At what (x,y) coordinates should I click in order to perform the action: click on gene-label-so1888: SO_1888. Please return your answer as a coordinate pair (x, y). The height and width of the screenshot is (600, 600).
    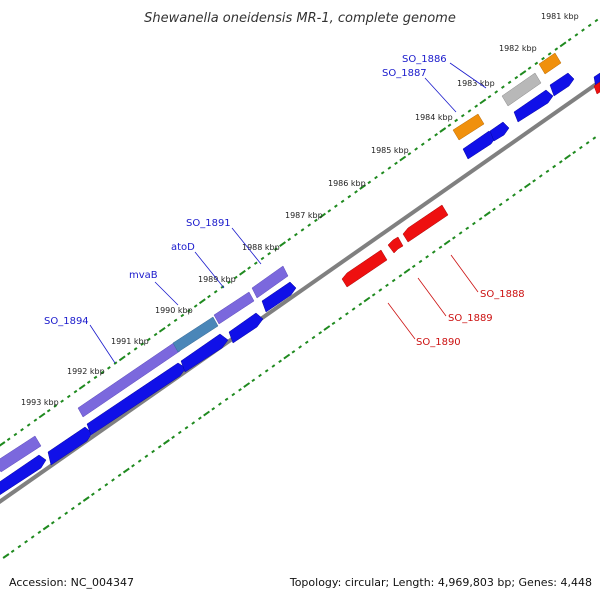
    Looking at the image, I should click on (502, 294).